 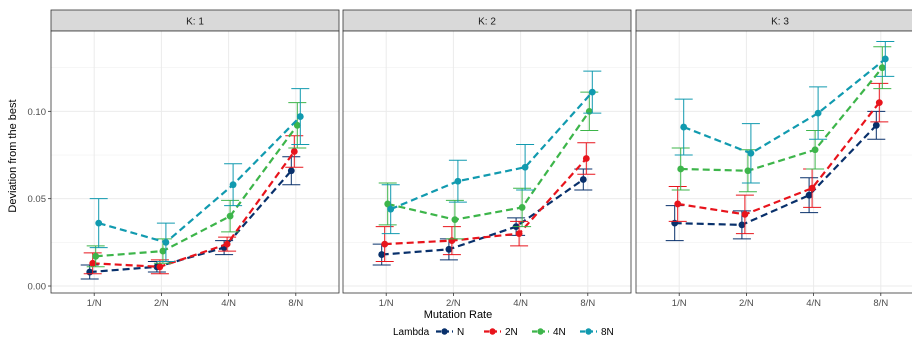 I want to click on legend-label: 4N, so click(x=559, y=332).